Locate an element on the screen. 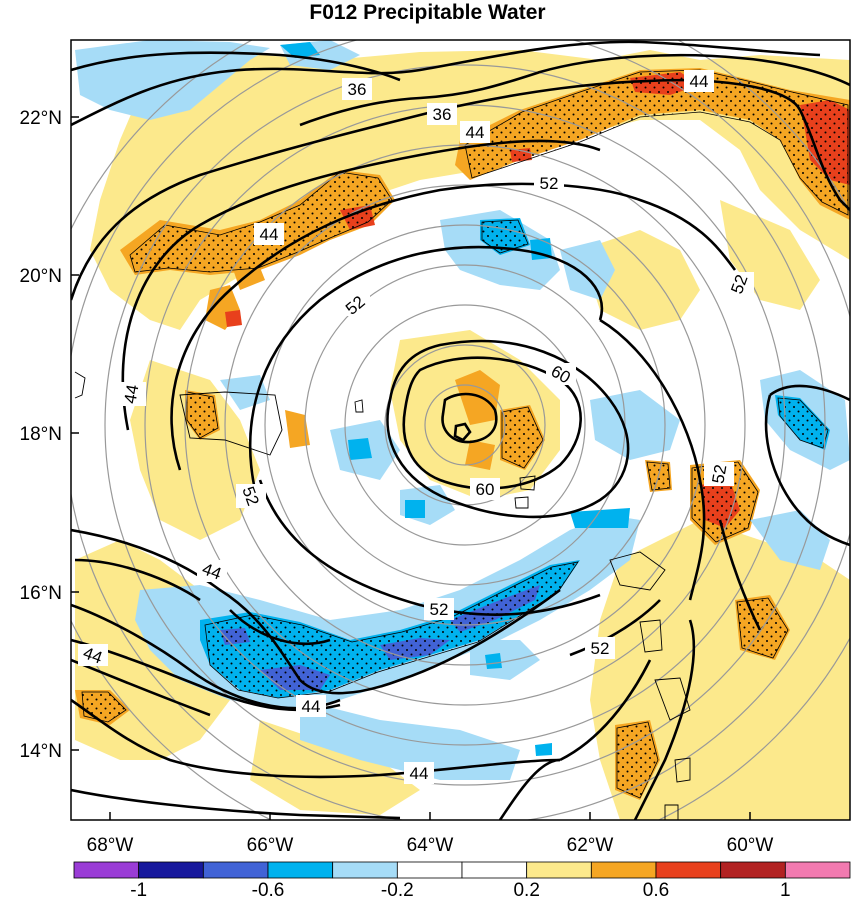 The image size is (855, 900). lat-label-20n: 20°N is located at coordinates (41, 276).